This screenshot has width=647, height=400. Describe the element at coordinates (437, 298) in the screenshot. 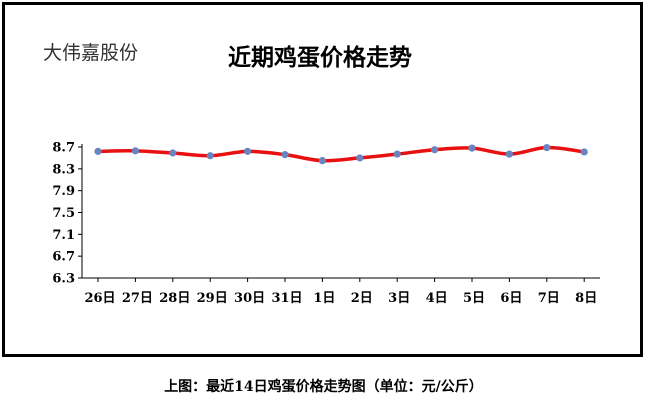

I see `x-tick-label: 4日` at that location.